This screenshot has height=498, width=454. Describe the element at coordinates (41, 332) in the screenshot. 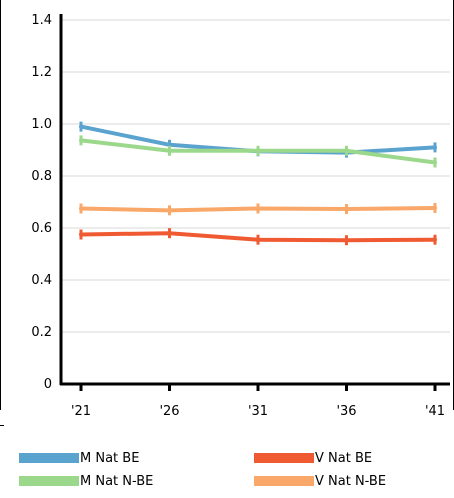

I see `y-tick-label: 0.2` at that location.